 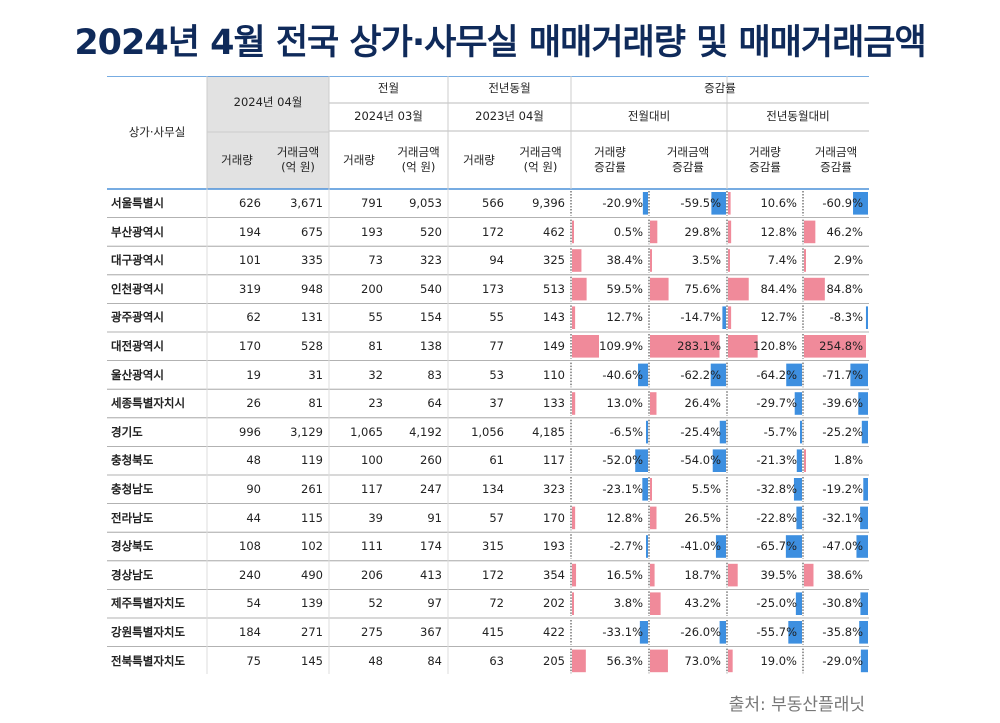 I want to click on cell-a24_03: 97, so click(x=434, y=603).